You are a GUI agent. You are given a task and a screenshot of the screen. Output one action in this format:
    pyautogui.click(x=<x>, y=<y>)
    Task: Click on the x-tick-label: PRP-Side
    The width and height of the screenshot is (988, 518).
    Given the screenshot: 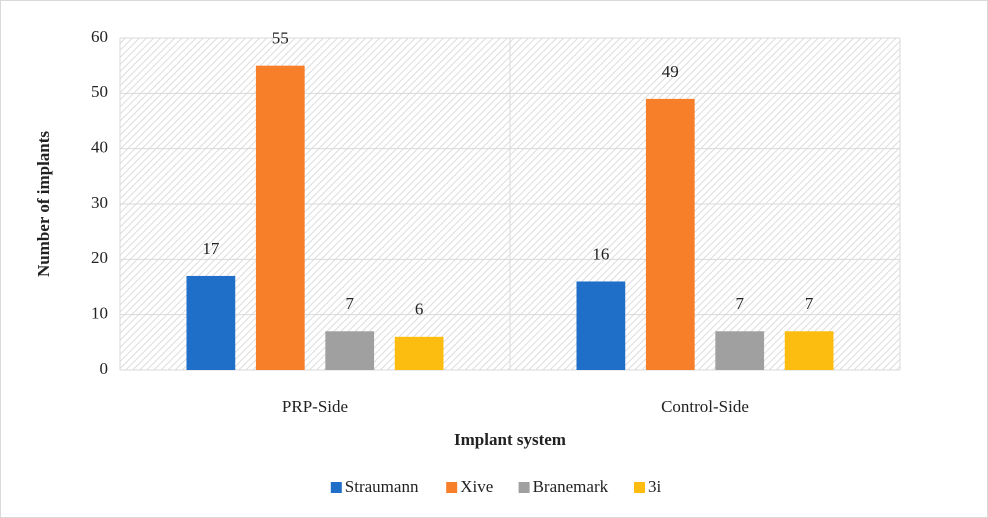 What is the action you would take?
    pyautogui.click(x=315, y=406)
    